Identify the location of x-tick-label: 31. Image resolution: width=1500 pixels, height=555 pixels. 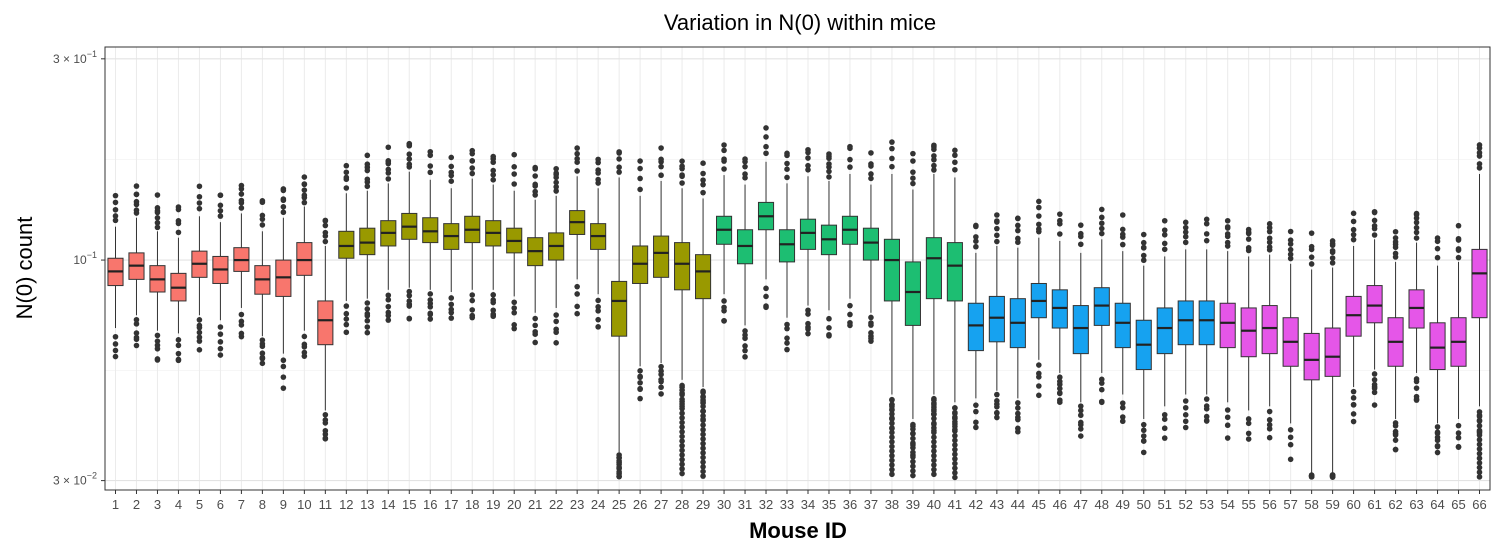
(745, 504).